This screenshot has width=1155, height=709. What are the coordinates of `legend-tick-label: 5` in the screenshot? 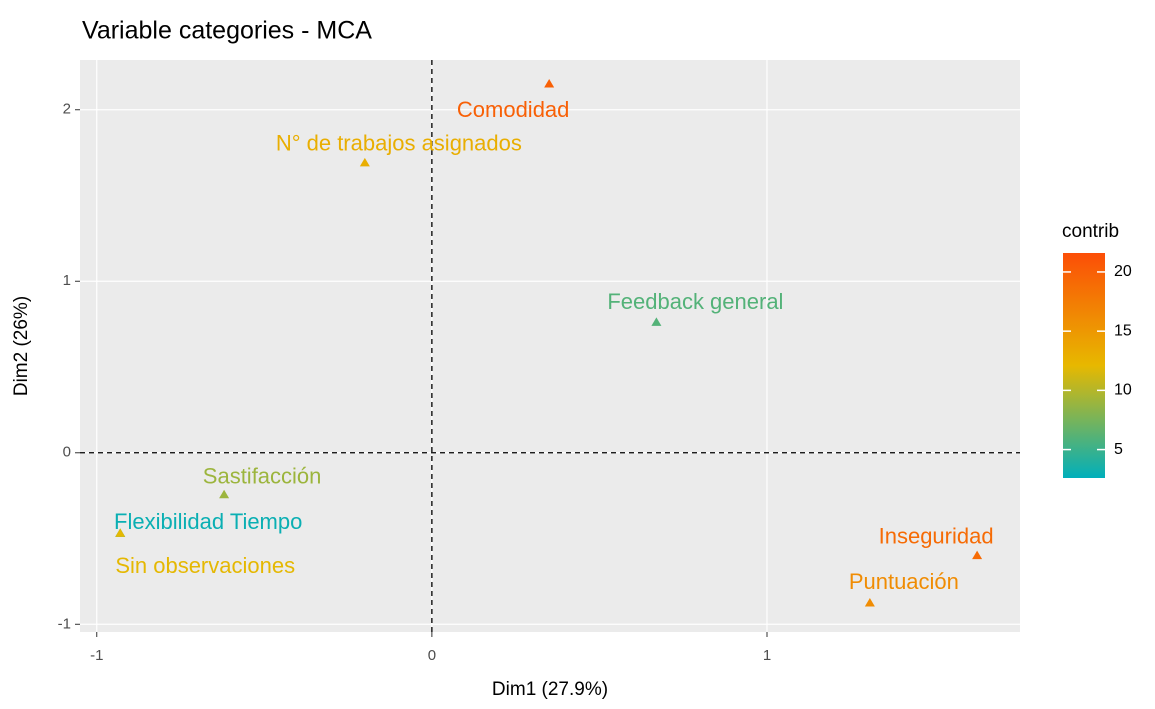 It's located at (1118, 449).